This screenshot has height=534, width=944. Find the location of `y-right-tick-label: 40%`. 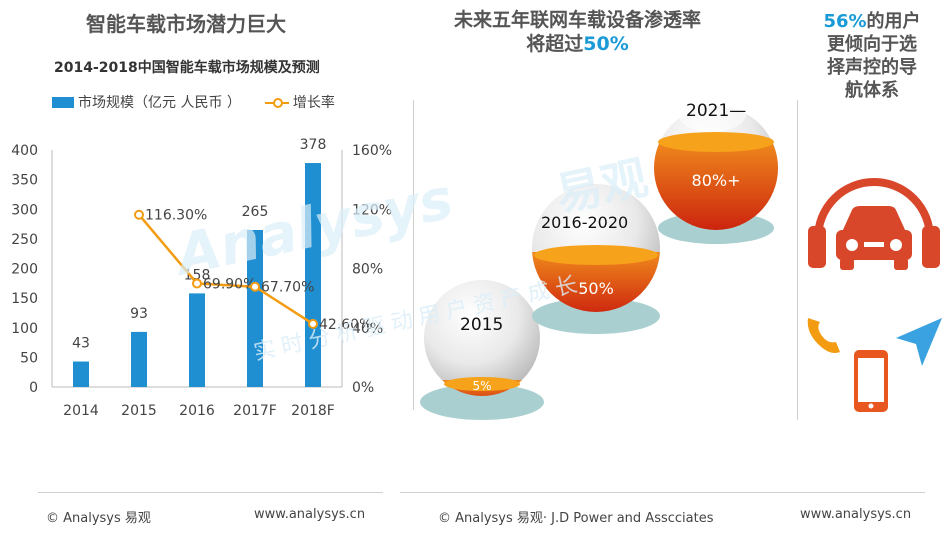

y-right-tick-label: 40% is located at coordinates (367, 329).